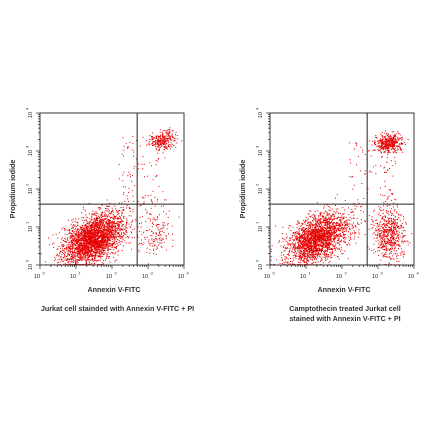 The width and height of the screenshot is (440, 441). I want to click on y-tick-label-group: 10⁰, so click(30, 264).